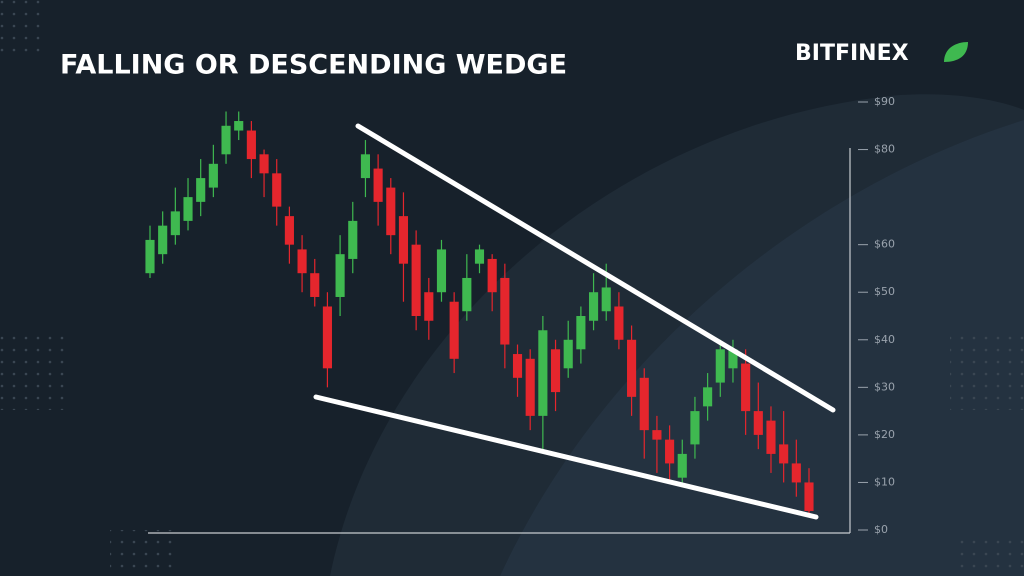 The height and width of the screenshot is (576, 1024). Describe the element at coordinates (881, 529) in the screenshot. I see `y-tick-label: $0` at that location.